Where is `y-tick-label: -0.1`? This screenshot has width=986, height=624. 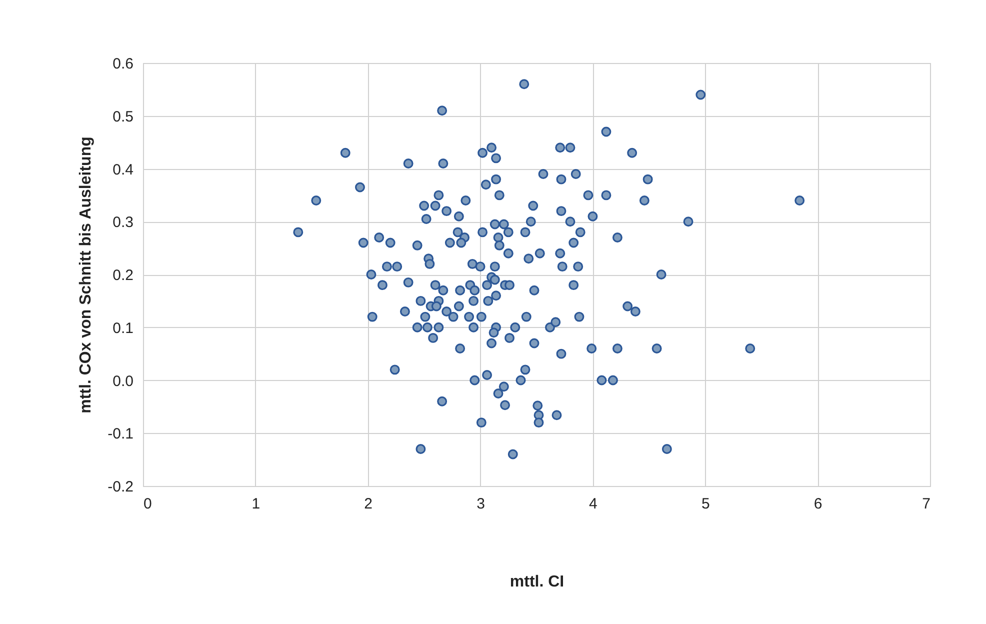
y-tick-label: -0.1 is located at coordinates (121, 434).